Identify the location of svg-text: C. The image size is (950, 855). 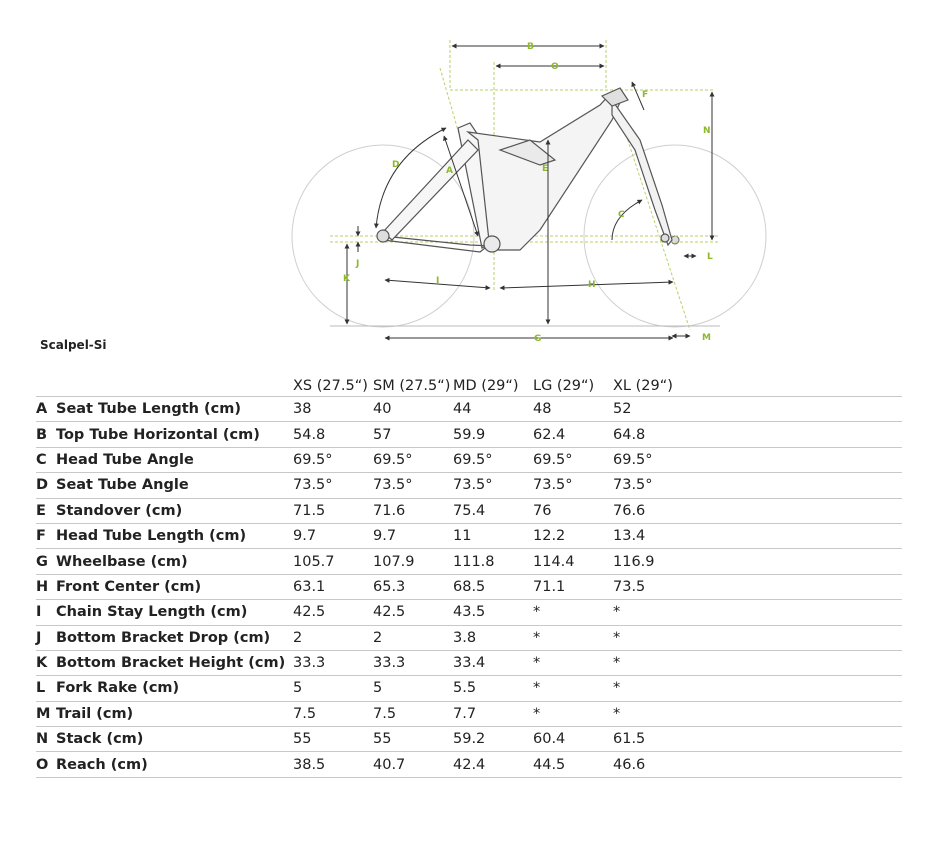
(621, 215).